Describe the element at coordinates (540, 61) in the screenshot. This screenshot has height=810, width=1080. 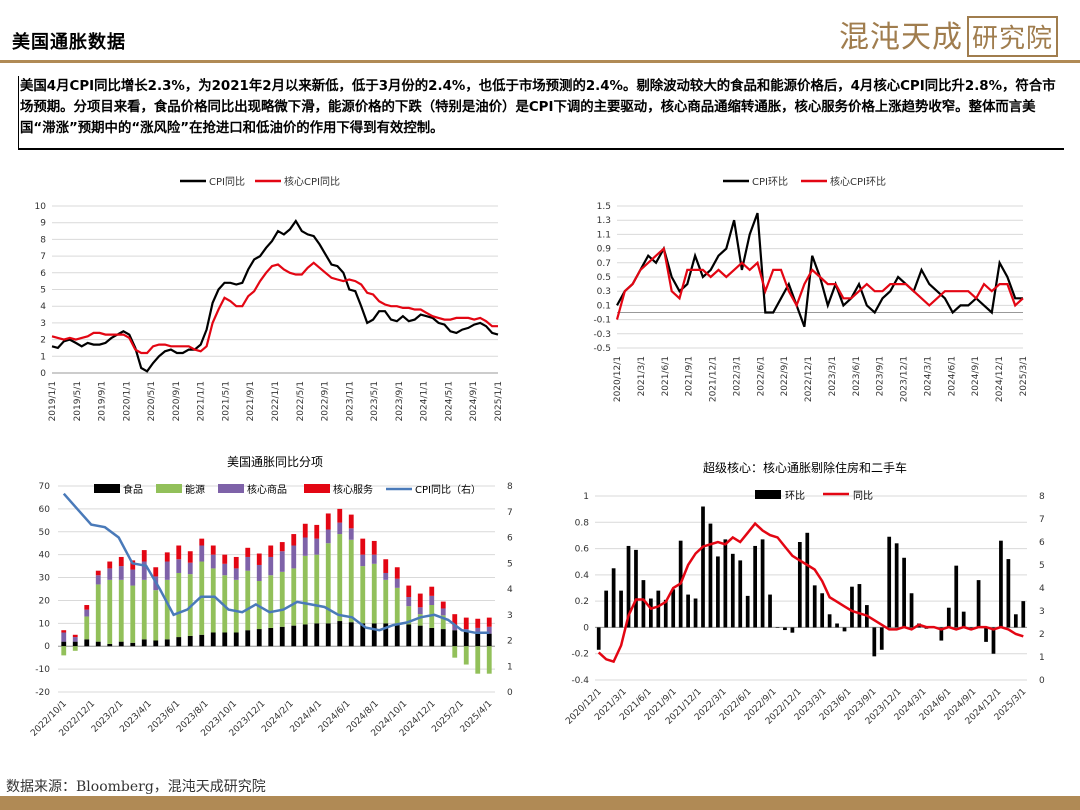
I see `header-divider` at that location.